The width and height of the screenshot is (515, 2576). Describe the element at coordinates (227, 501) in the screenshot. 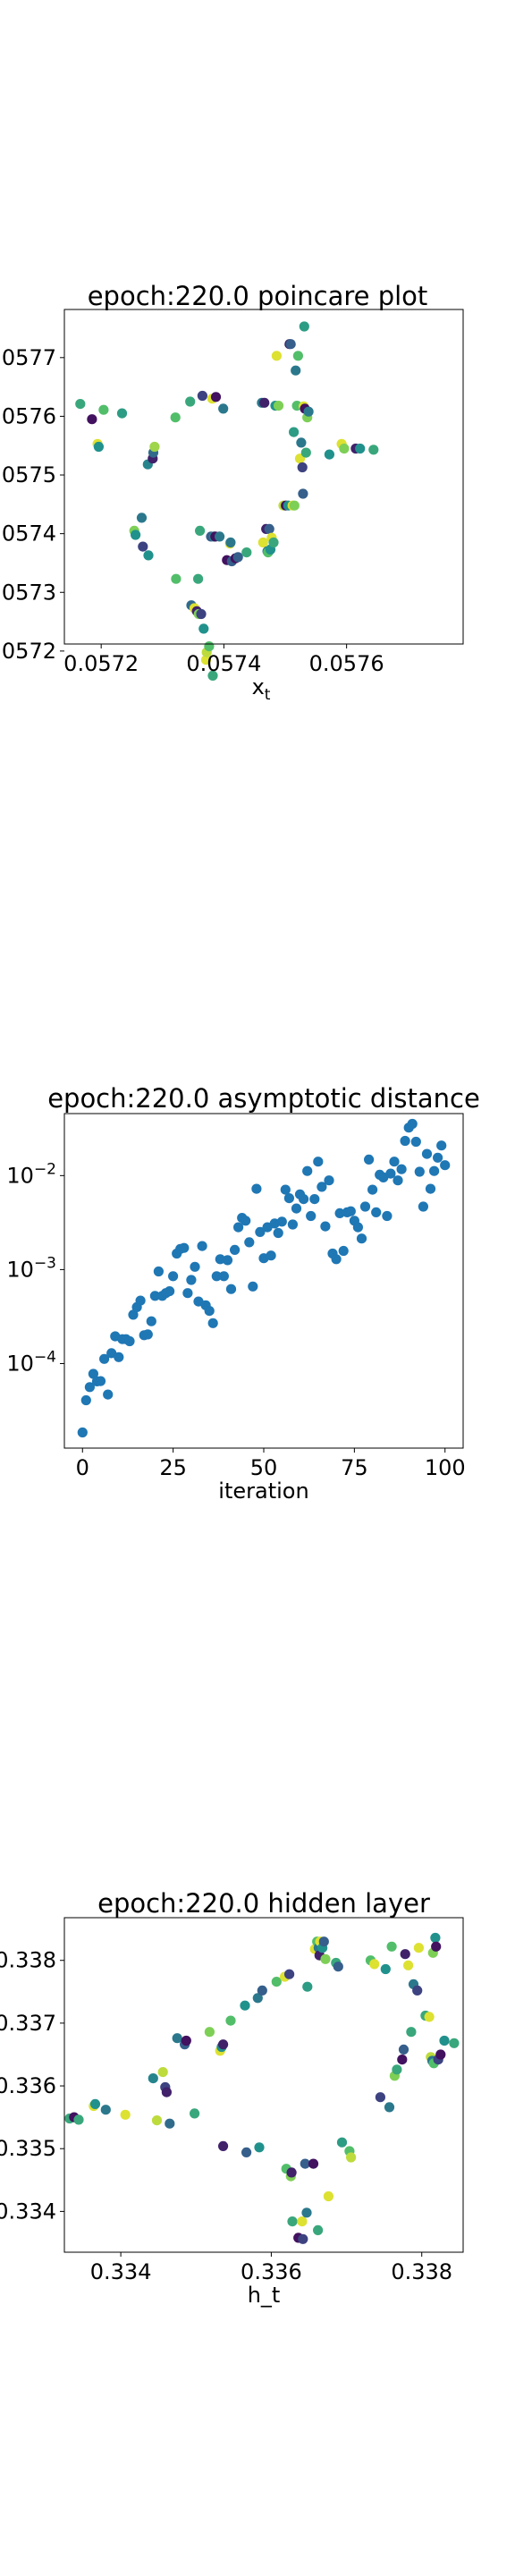

I see `poincare-plot-points` at that location.